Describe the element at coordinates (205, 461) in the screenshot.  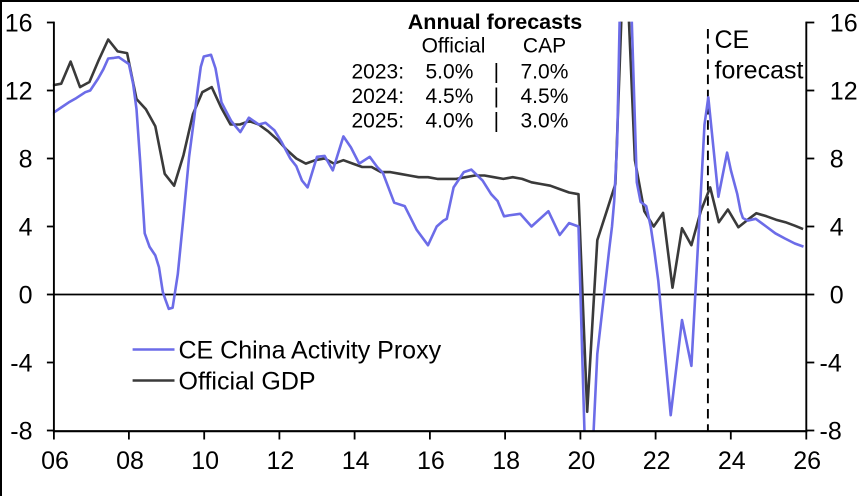
I see `svg-text: 10` at that location.